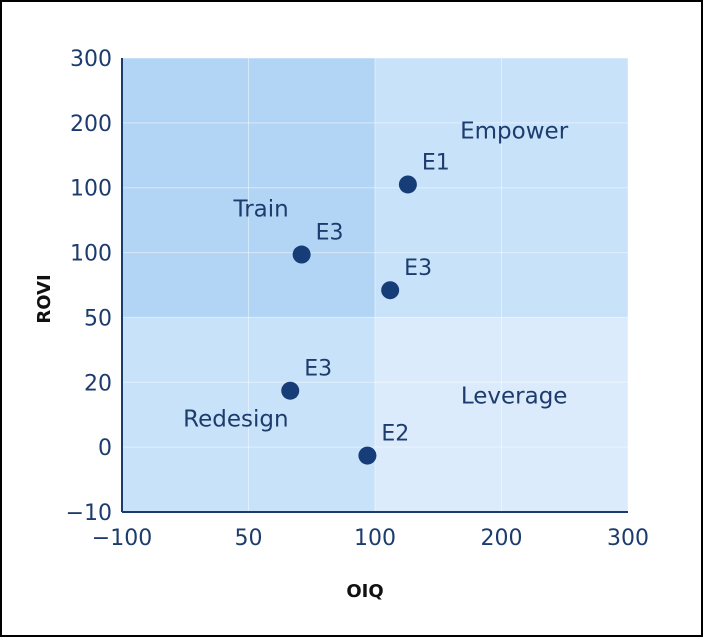 The image size is (703, 639). I want to click on data-point-label: E1, so click(436, 162).